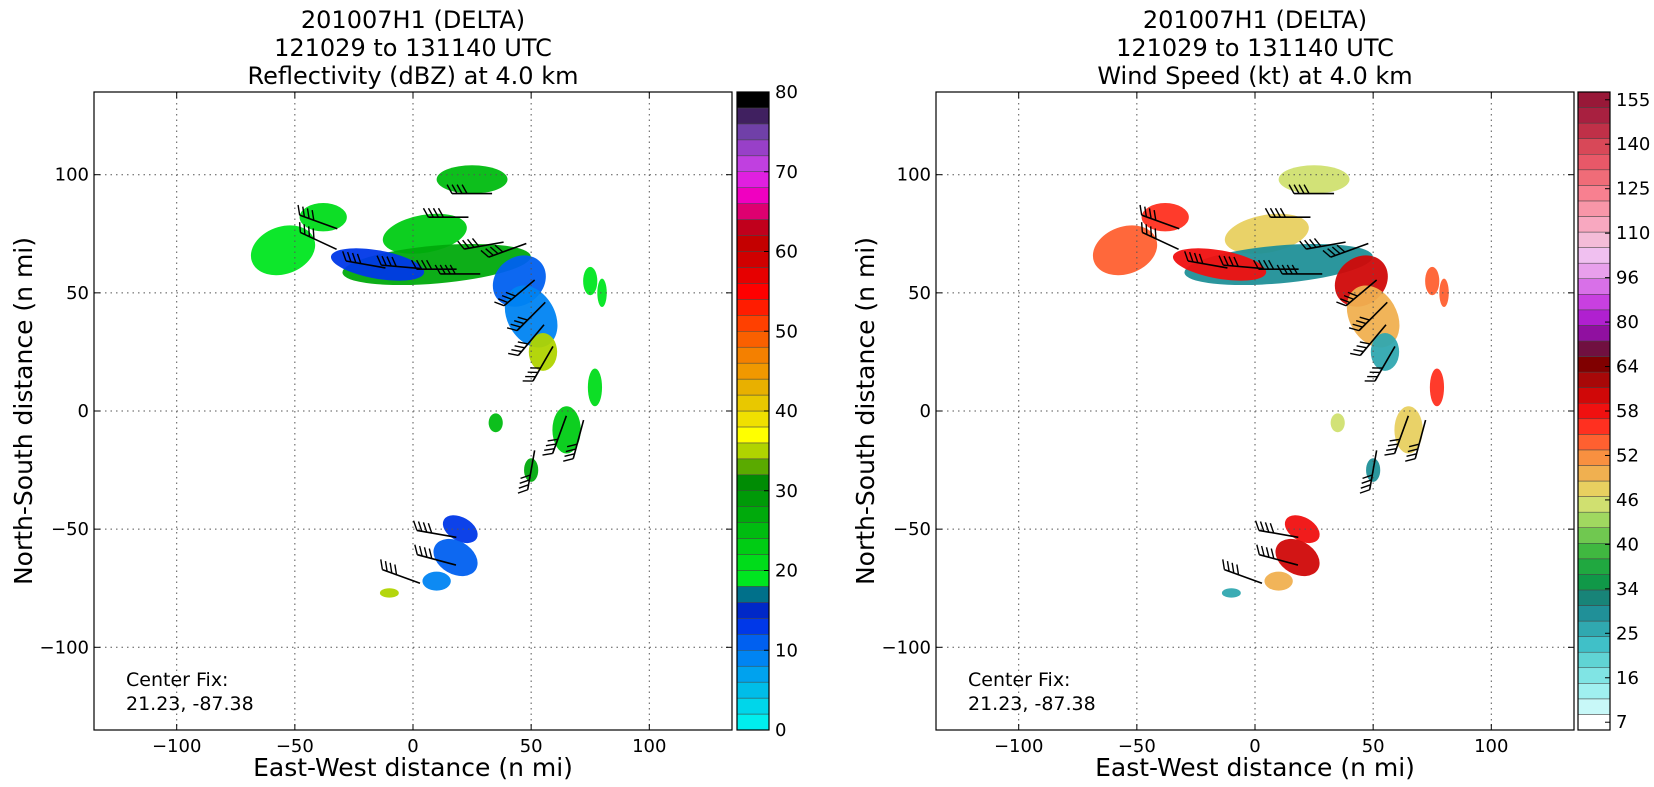 This screenshot has width=1654, height=787. What do you see at coordinates (412, 746) in the screenshot?
I see `x-tick-label: 0` at bounding box center [412, 746].